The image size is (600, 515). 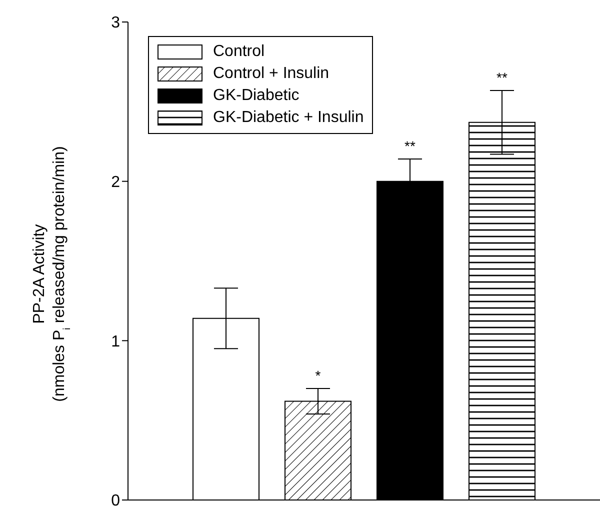 I want to click on data-label: *, so click(x=318, y=375).